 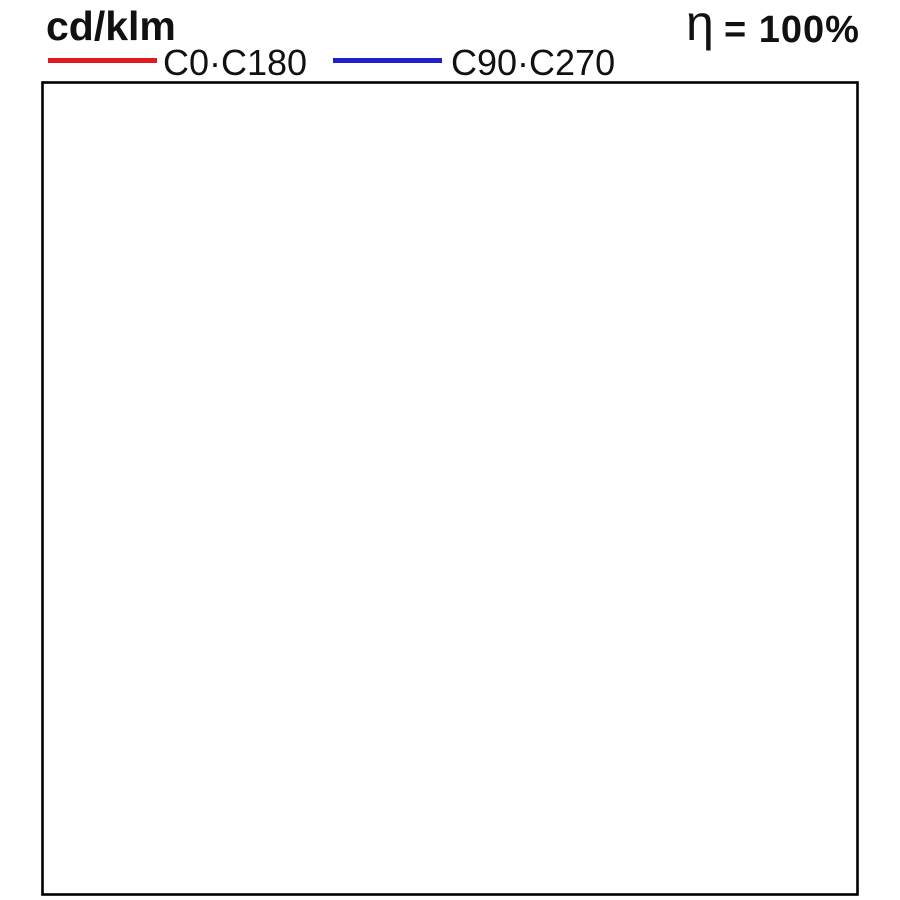 What do you see at coordinates (111, 26) in the screenshot?
I see `unit-label: cd/klm` at bounding box center [111, 26].